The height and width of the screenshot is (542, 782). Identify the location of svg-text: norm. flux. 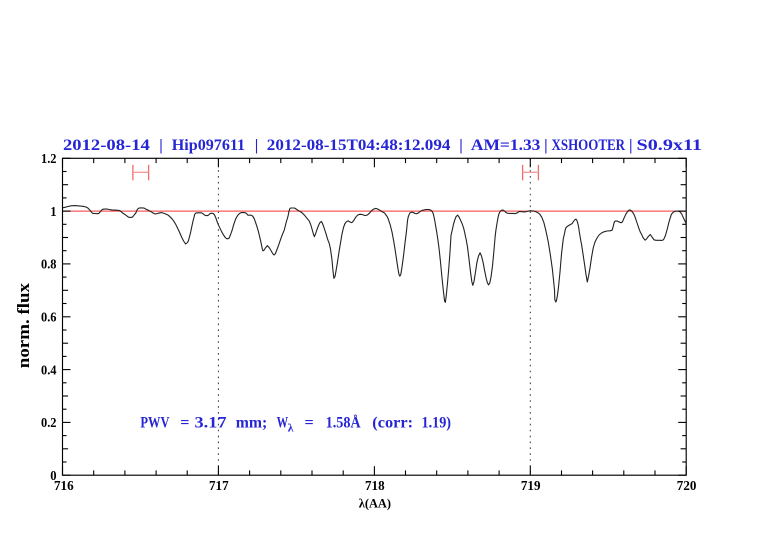
(23, 325).